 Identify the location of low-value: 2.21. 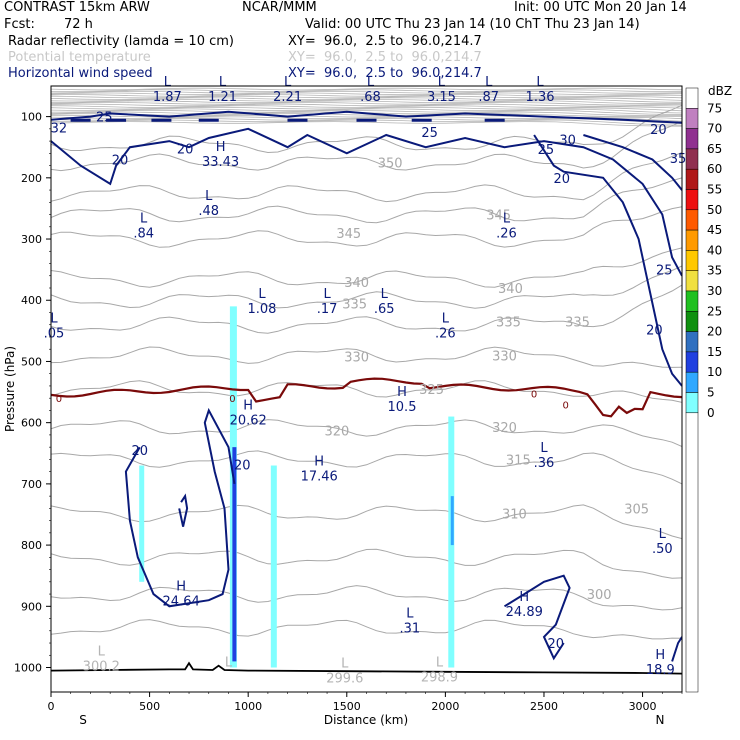
(287, 97).